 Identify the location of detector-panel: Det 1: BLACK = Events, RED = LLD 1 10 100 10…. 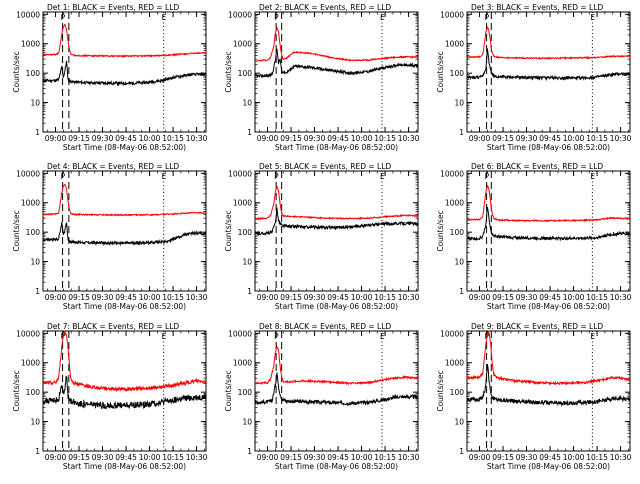
(110, 77).